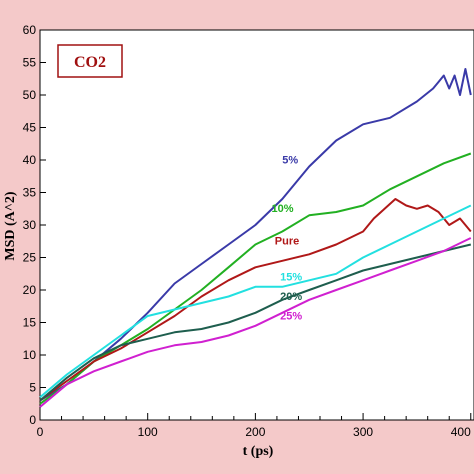 The height and width of the screenshot is (474, 474). I want to click on x-tick-label-4: 400, so click(461, 432).